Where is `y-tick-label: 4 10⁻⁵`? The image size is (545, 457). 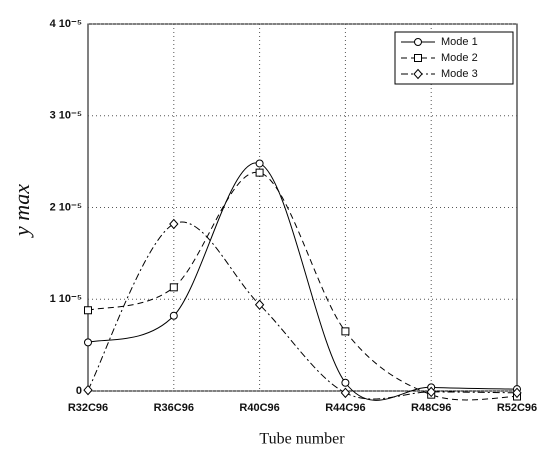
y-tick-label: 4 10⁻⁵ is located at coordinates (66, 24).